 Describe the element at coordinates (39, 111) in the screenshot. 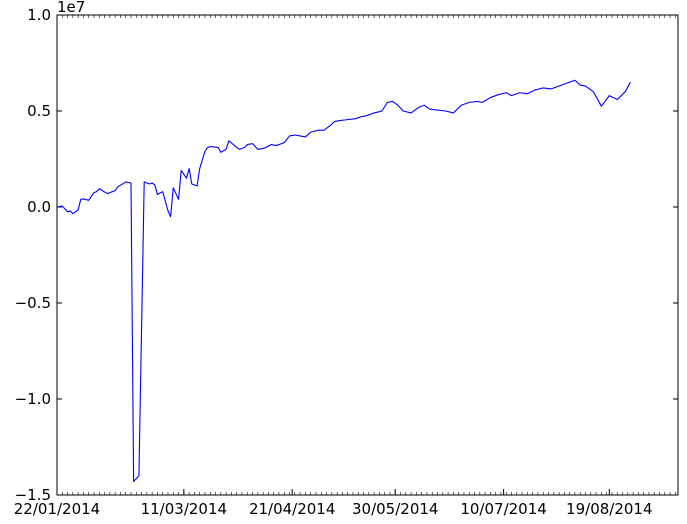

I see `y-tick-label: 0.5` at that location.